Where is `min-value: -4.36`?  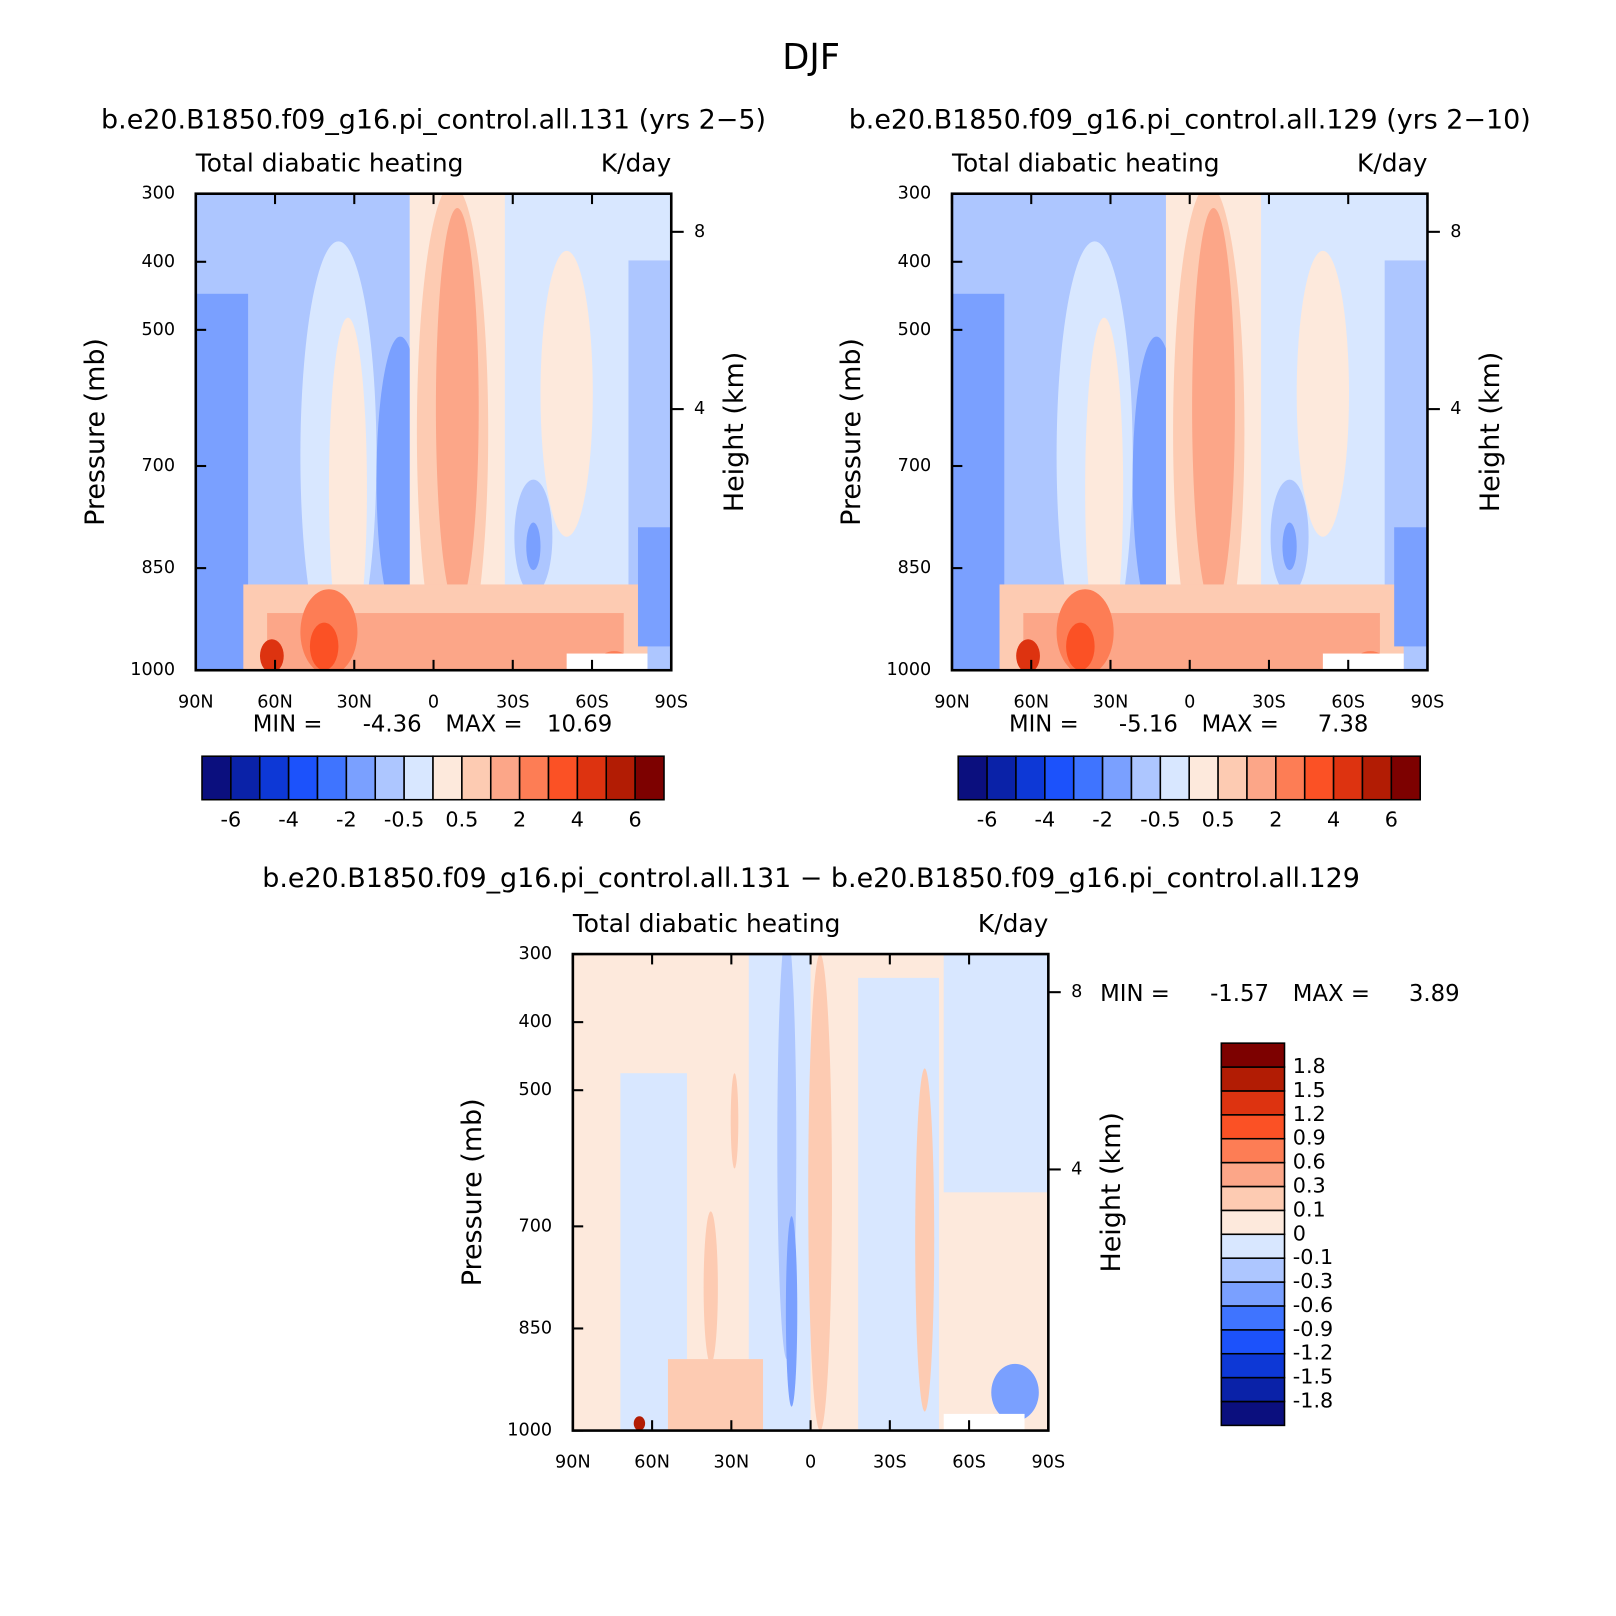
min-value: -4.36 is located at coordinates (392, 725).